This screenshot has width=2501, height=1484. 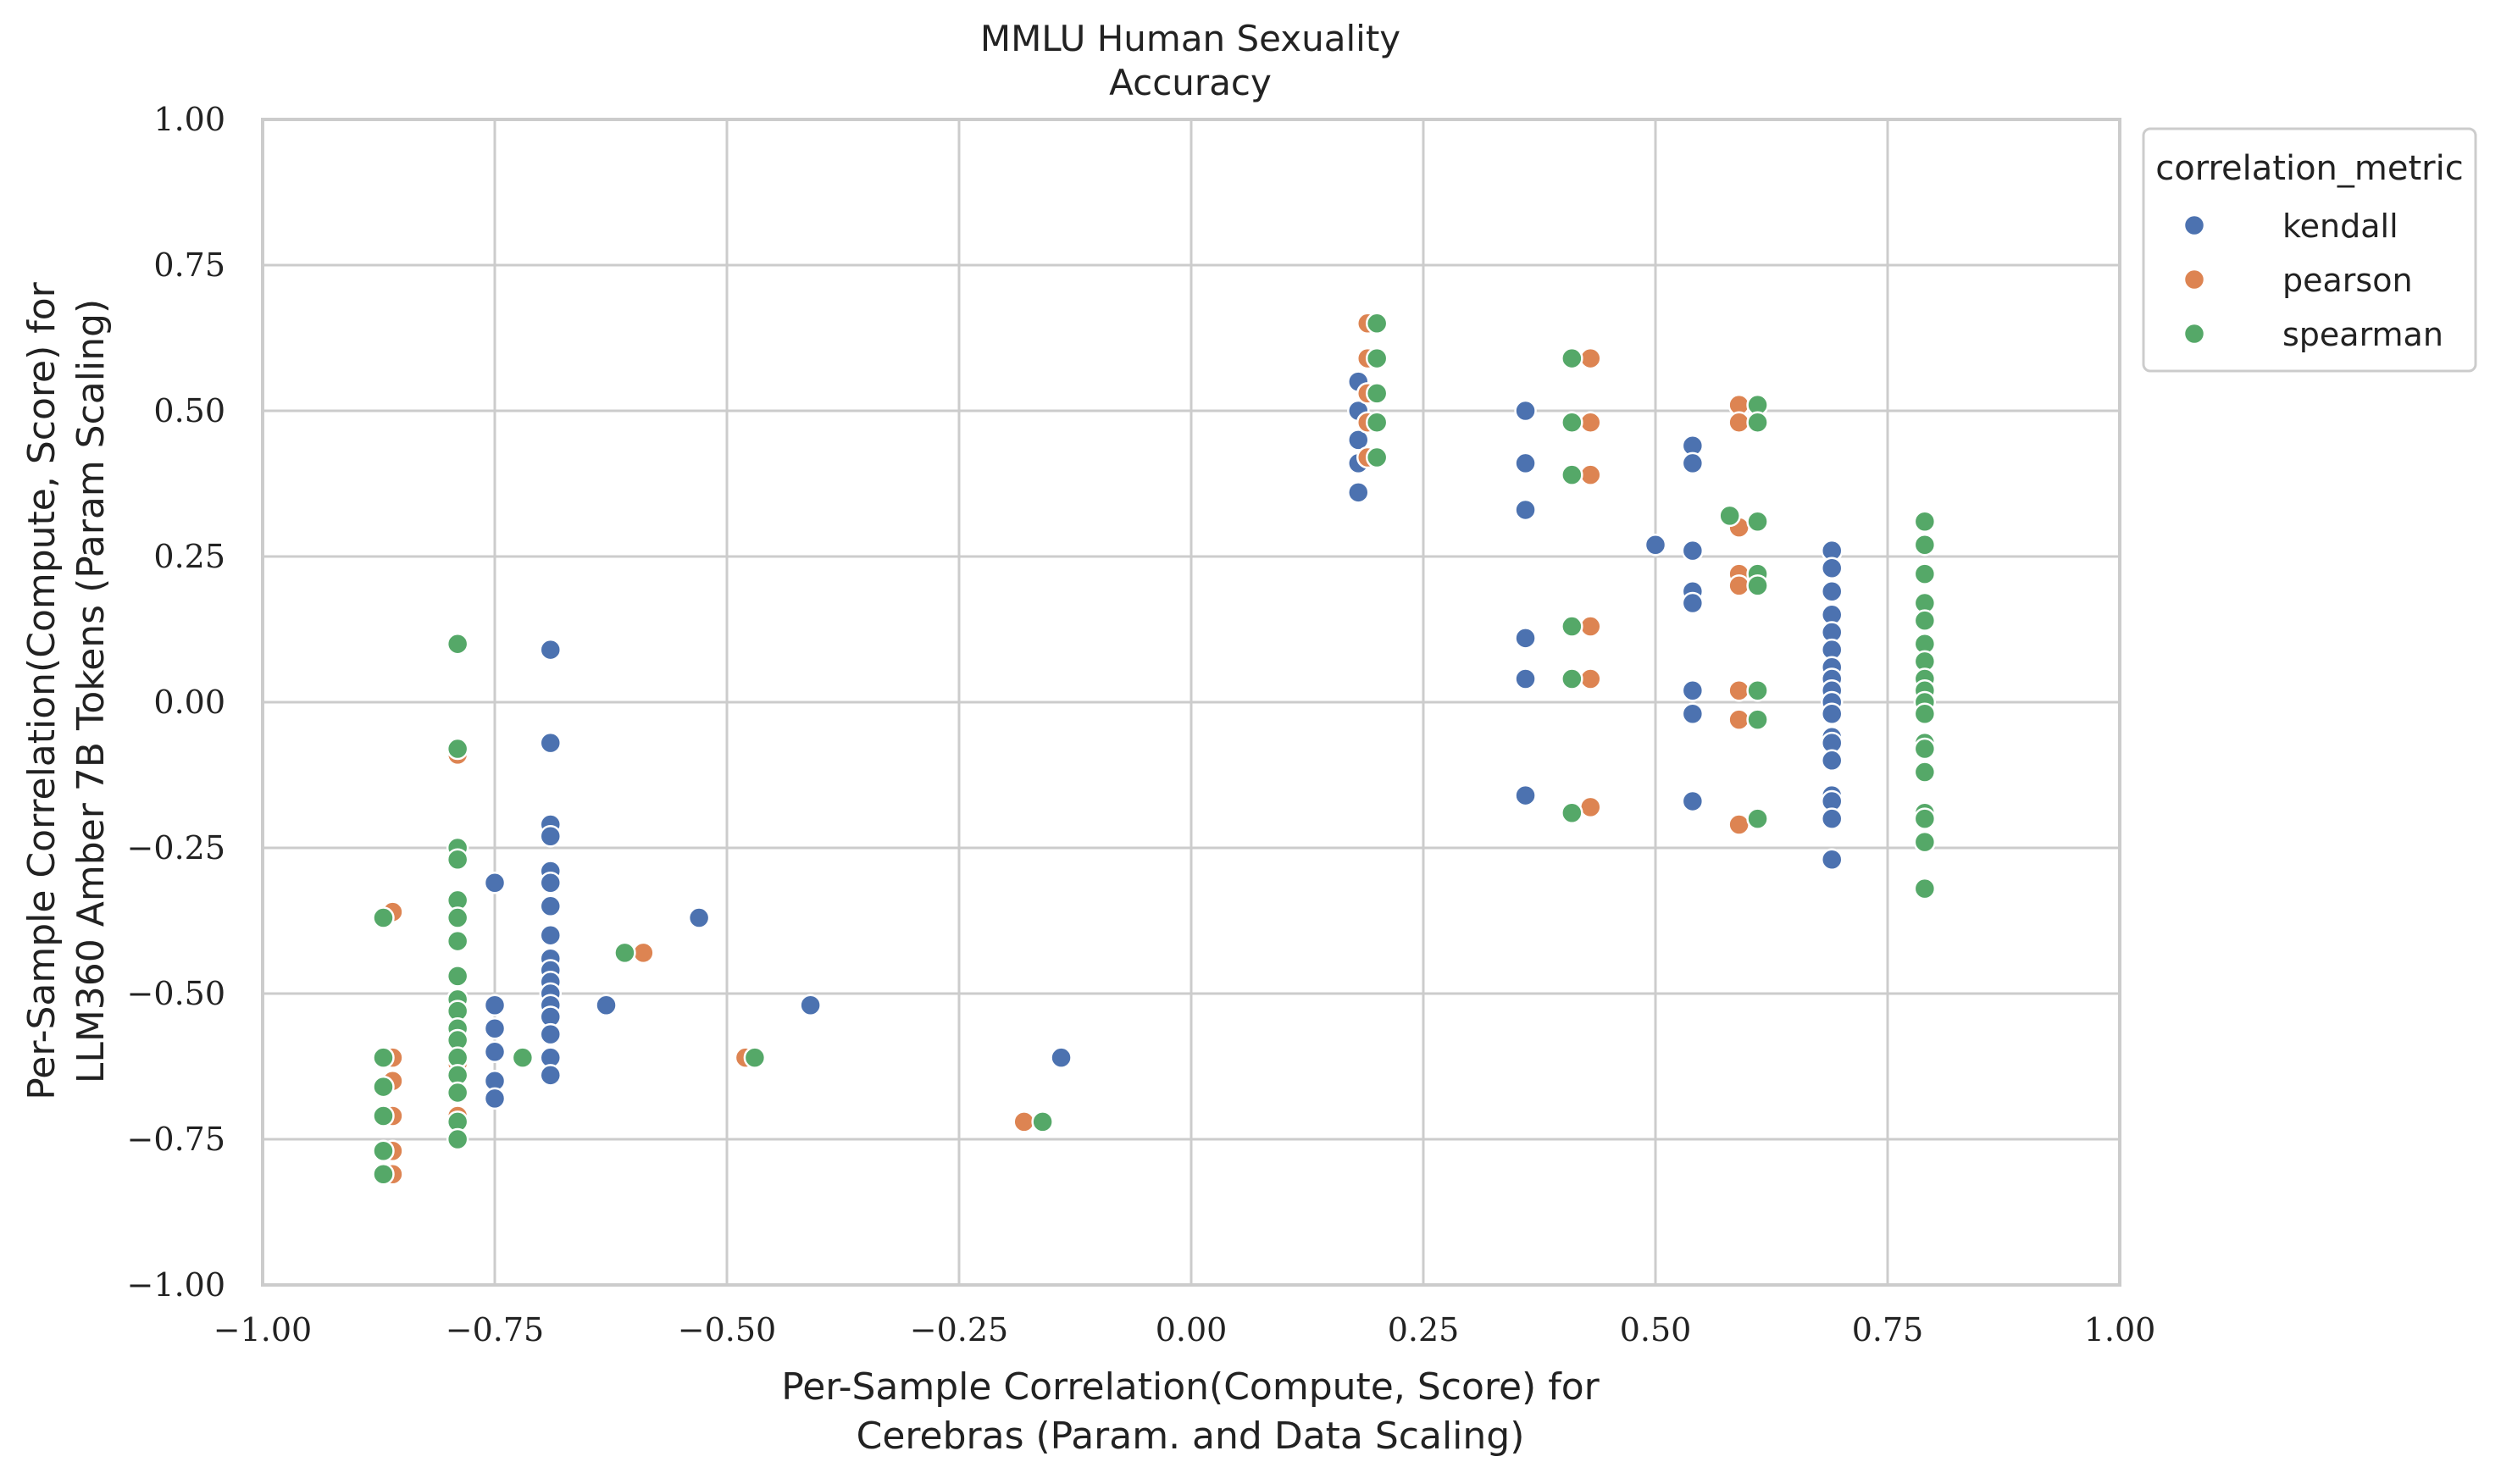 I want to click on legend-title: correlation_metric, so click(x=2309, y=168).